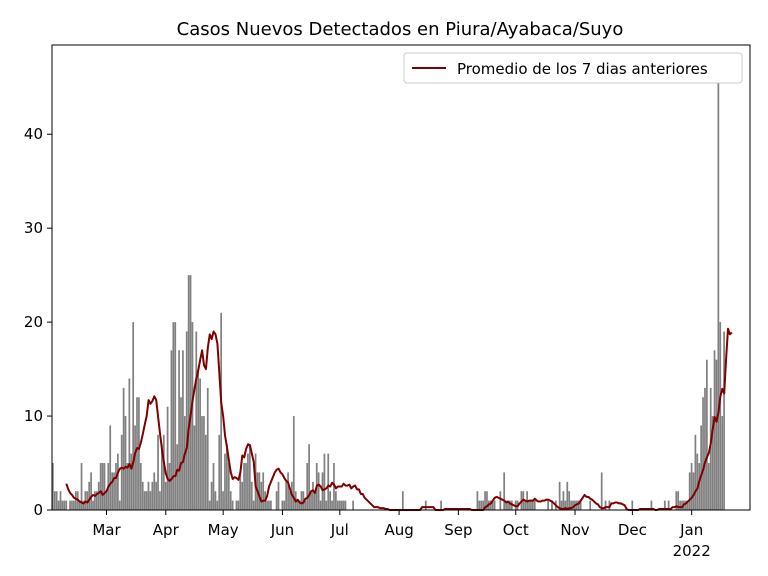 This screenshot has height=576, width=768. I want to click on x-tick-label: 2022, so click(692, 551).